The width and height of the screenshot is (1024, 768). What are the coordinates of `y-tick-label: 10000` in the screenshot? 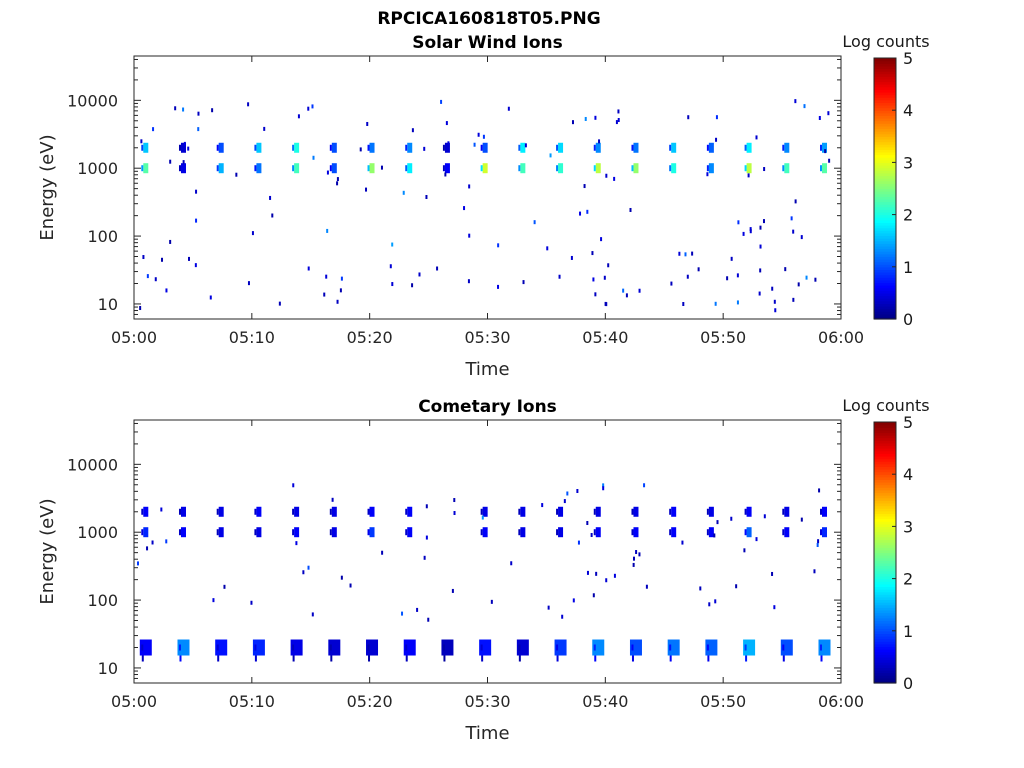 It's located at (92, 464).